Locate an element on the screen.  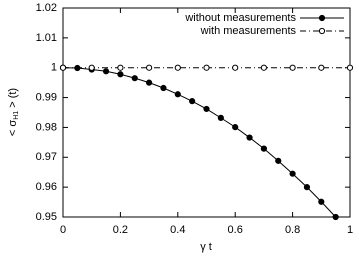
x-tick-label: 0.8 is located at coordinates (292, 230).